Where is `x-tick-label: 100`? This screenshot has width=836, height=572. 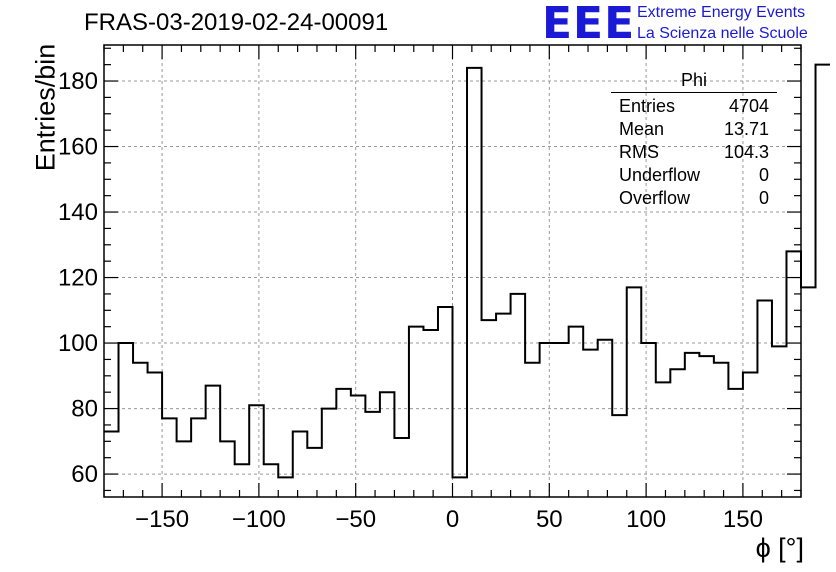 x-tick-label: 100 is located at coordinates (646, 519).